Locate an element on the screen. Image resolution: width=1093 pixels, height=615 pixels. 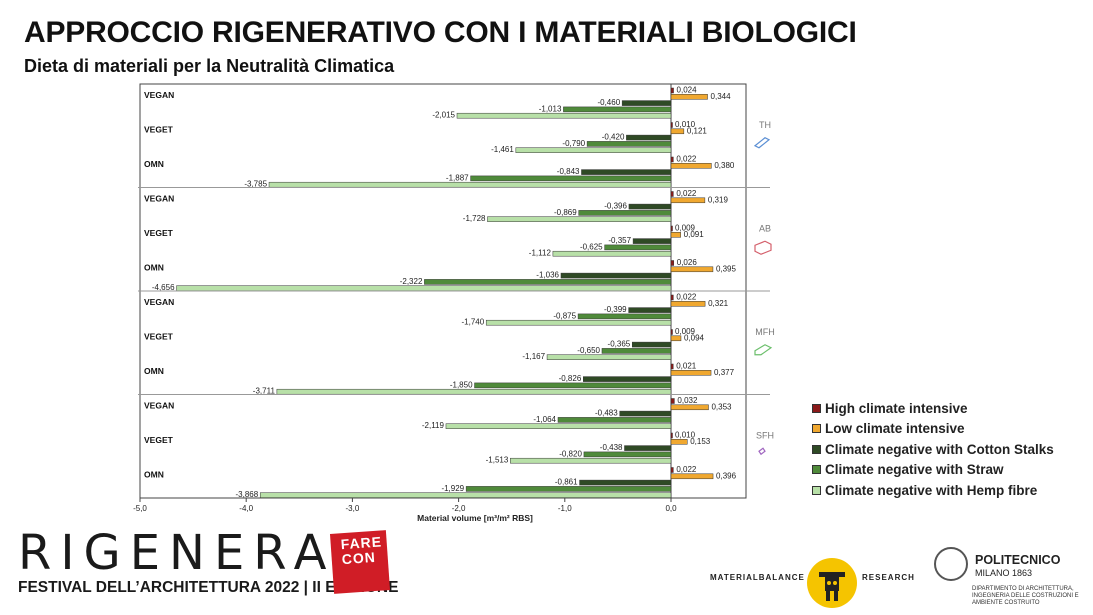
data-label: 0,024 is located at coordinates (687, 90).